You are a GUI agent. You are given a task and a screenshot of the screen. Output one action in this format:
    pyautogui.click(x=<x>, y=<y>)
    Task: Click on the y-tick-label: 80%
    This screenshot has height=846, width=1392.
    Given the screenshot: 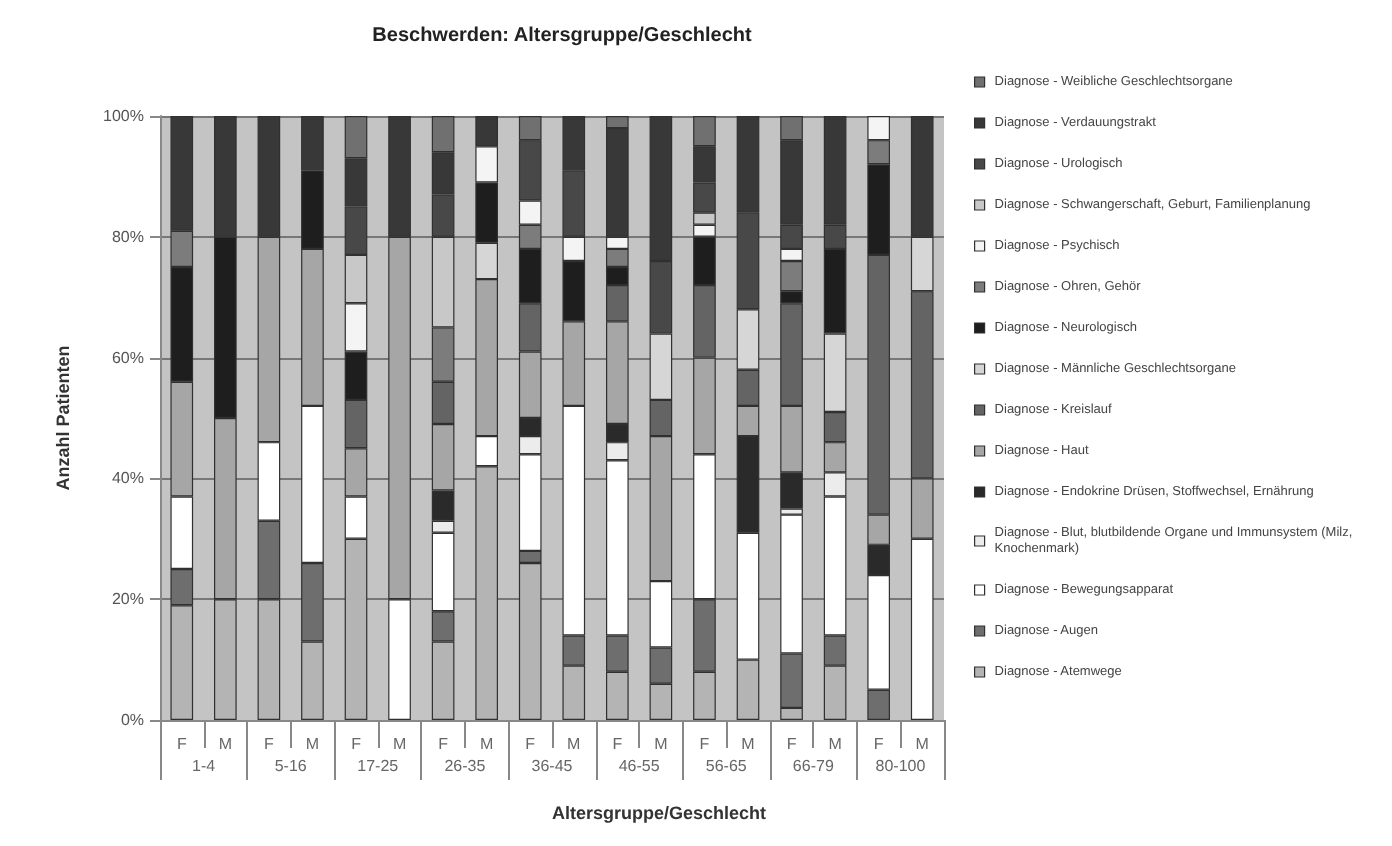 What is the action you would take?
    pyautogui.click(x=127, y=236)
    